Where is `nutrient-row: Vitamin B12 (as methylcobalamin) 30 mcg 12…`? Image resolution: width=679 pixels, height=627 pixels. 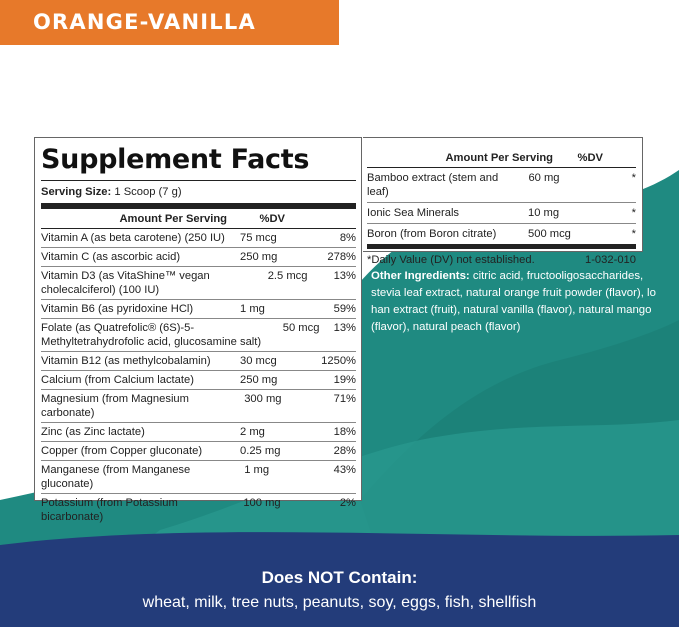 nutrient-row: Vitamin B12 (as methylcobalamin) 30 mcg 12… is located at coordinates (198, 361).